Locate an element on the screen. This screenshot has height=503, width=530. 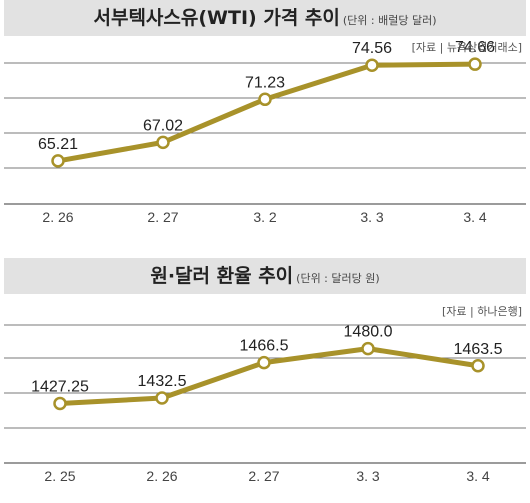
x-tick-label: 2. 25 is located at coordinates (59, 476).